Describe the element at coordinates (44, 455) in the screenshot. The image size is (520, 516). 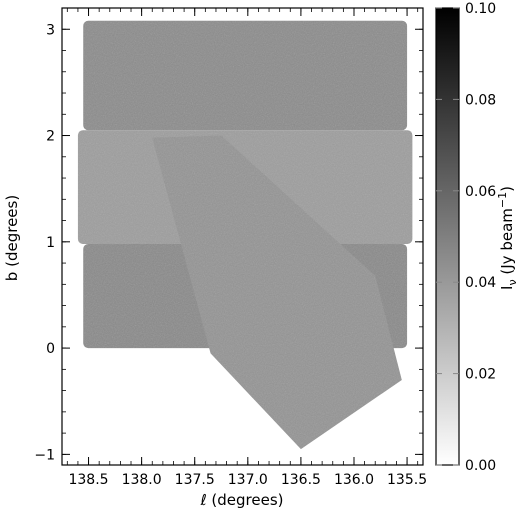
I see `y-tick-label: −1` at that location.